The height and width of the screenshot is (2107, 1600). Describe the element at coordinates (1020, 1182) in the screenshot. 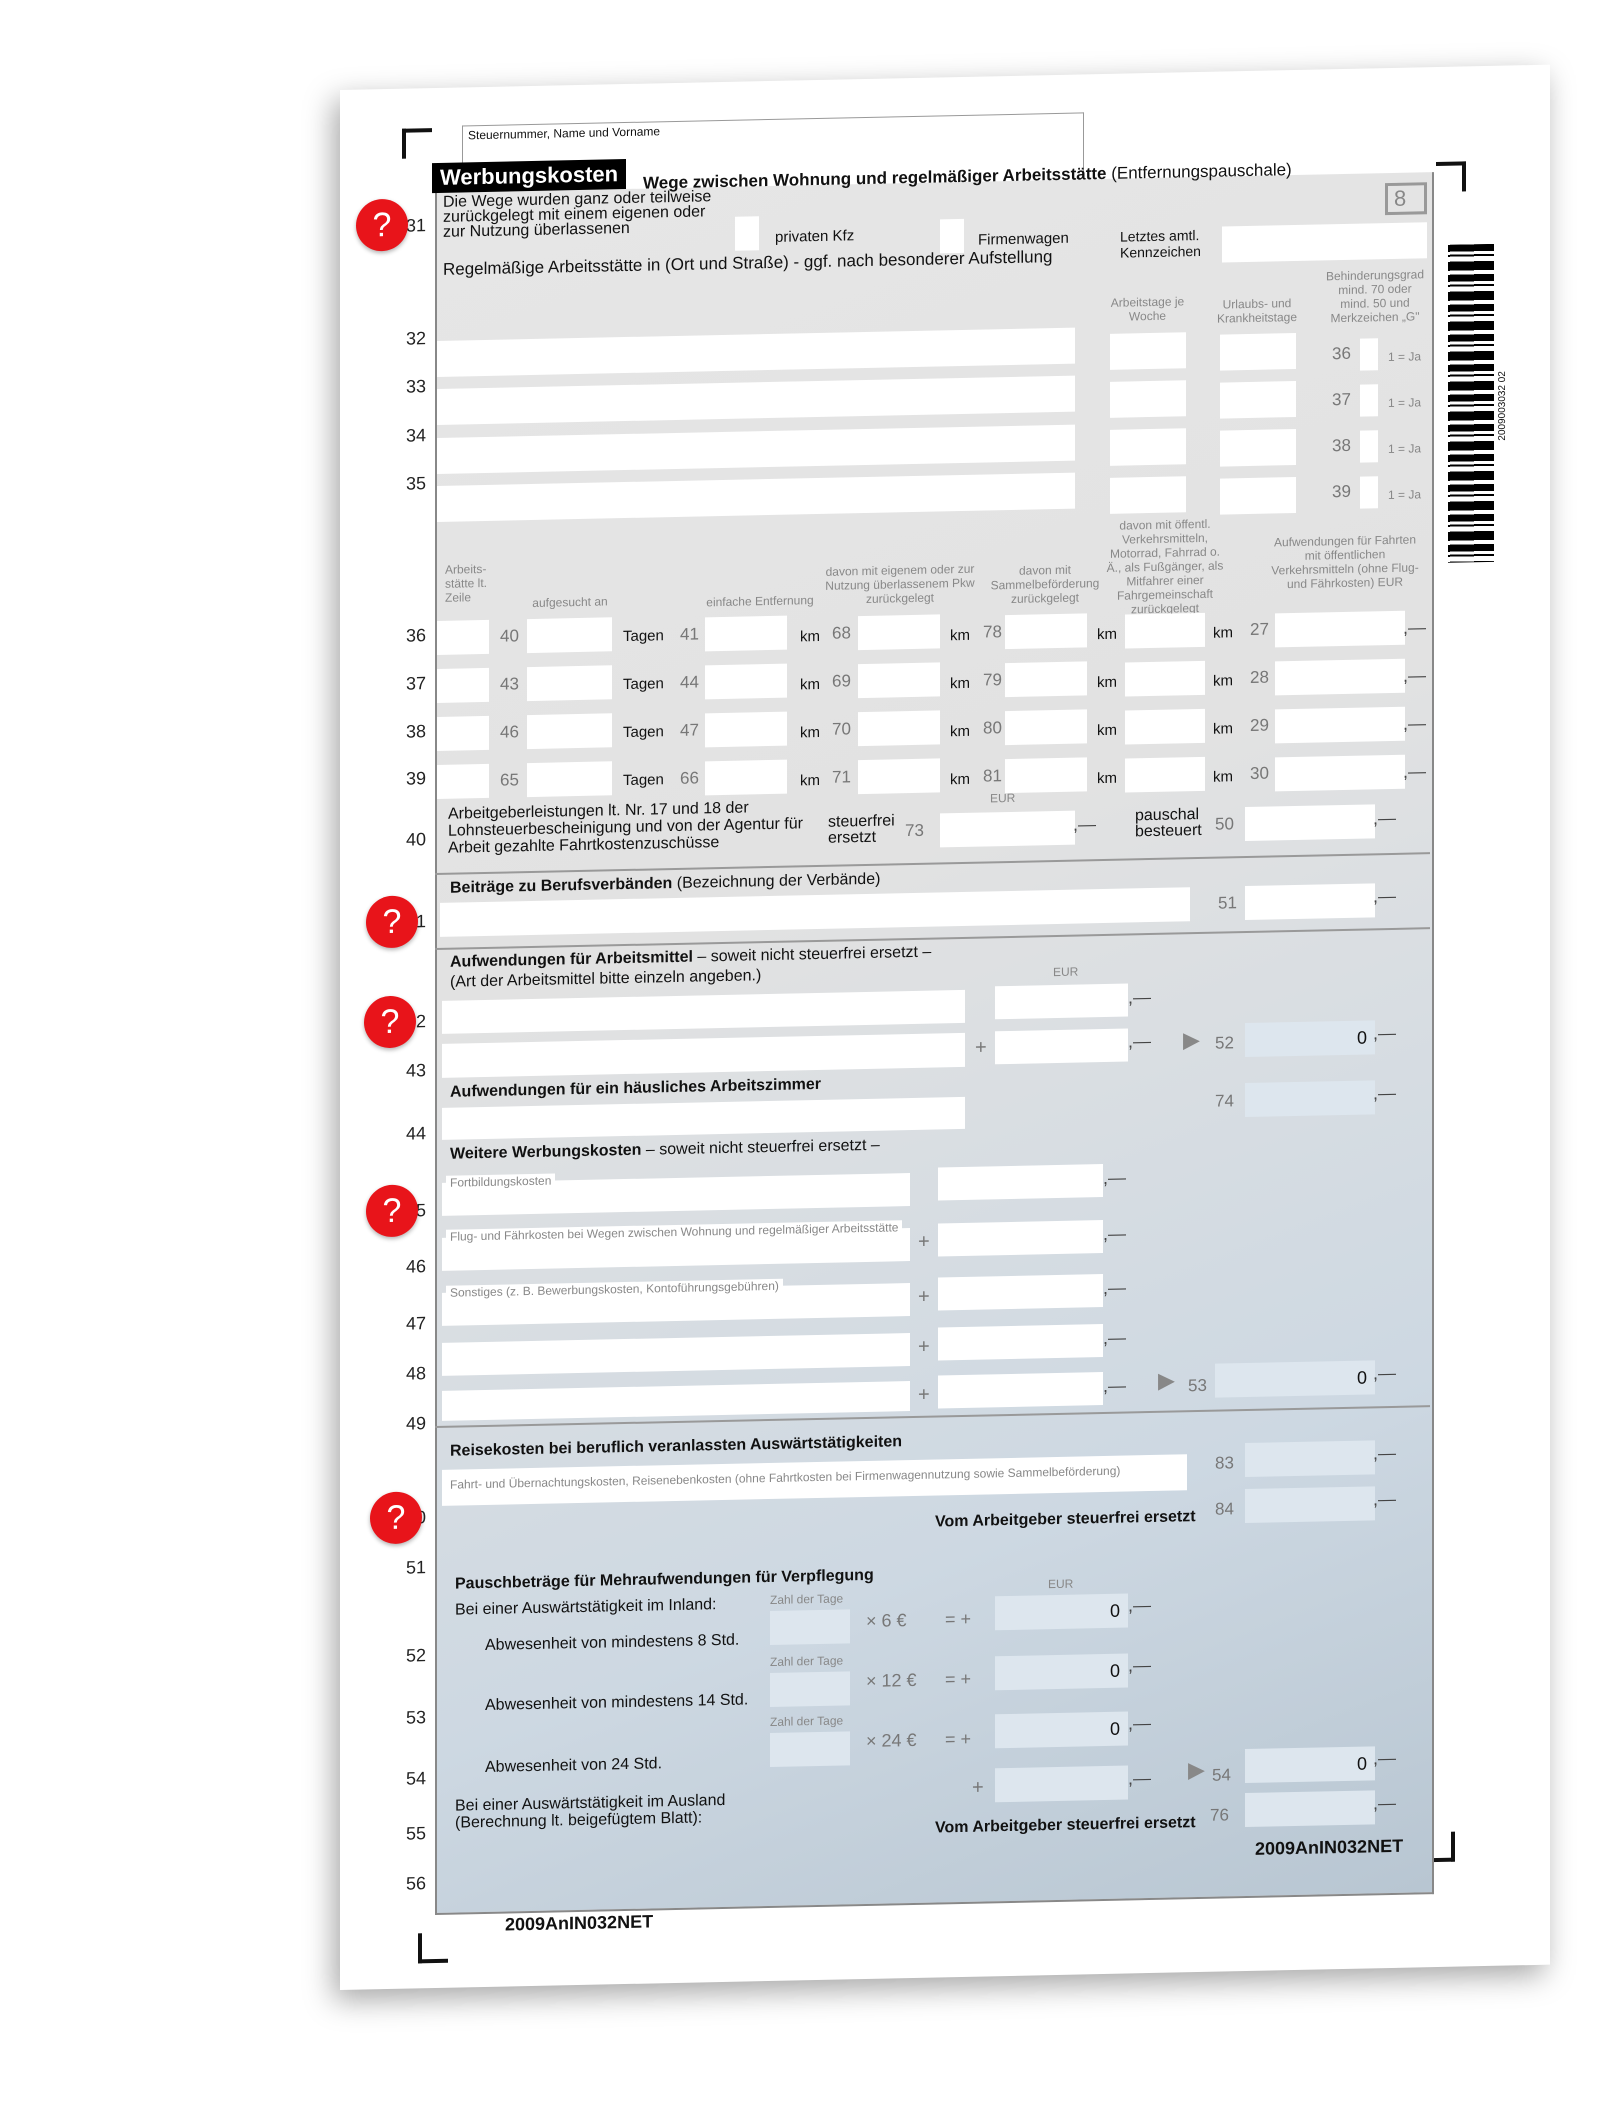

I see `training-amount-input` at that location.